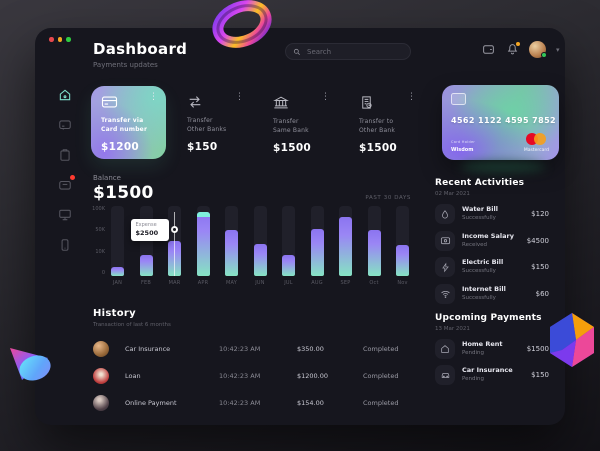 The image size is (600, 451). What do you see at coordinates (147, 233) in the screenshot?
I see `tooltip-value: $2500` at bounding box center [147, 233].